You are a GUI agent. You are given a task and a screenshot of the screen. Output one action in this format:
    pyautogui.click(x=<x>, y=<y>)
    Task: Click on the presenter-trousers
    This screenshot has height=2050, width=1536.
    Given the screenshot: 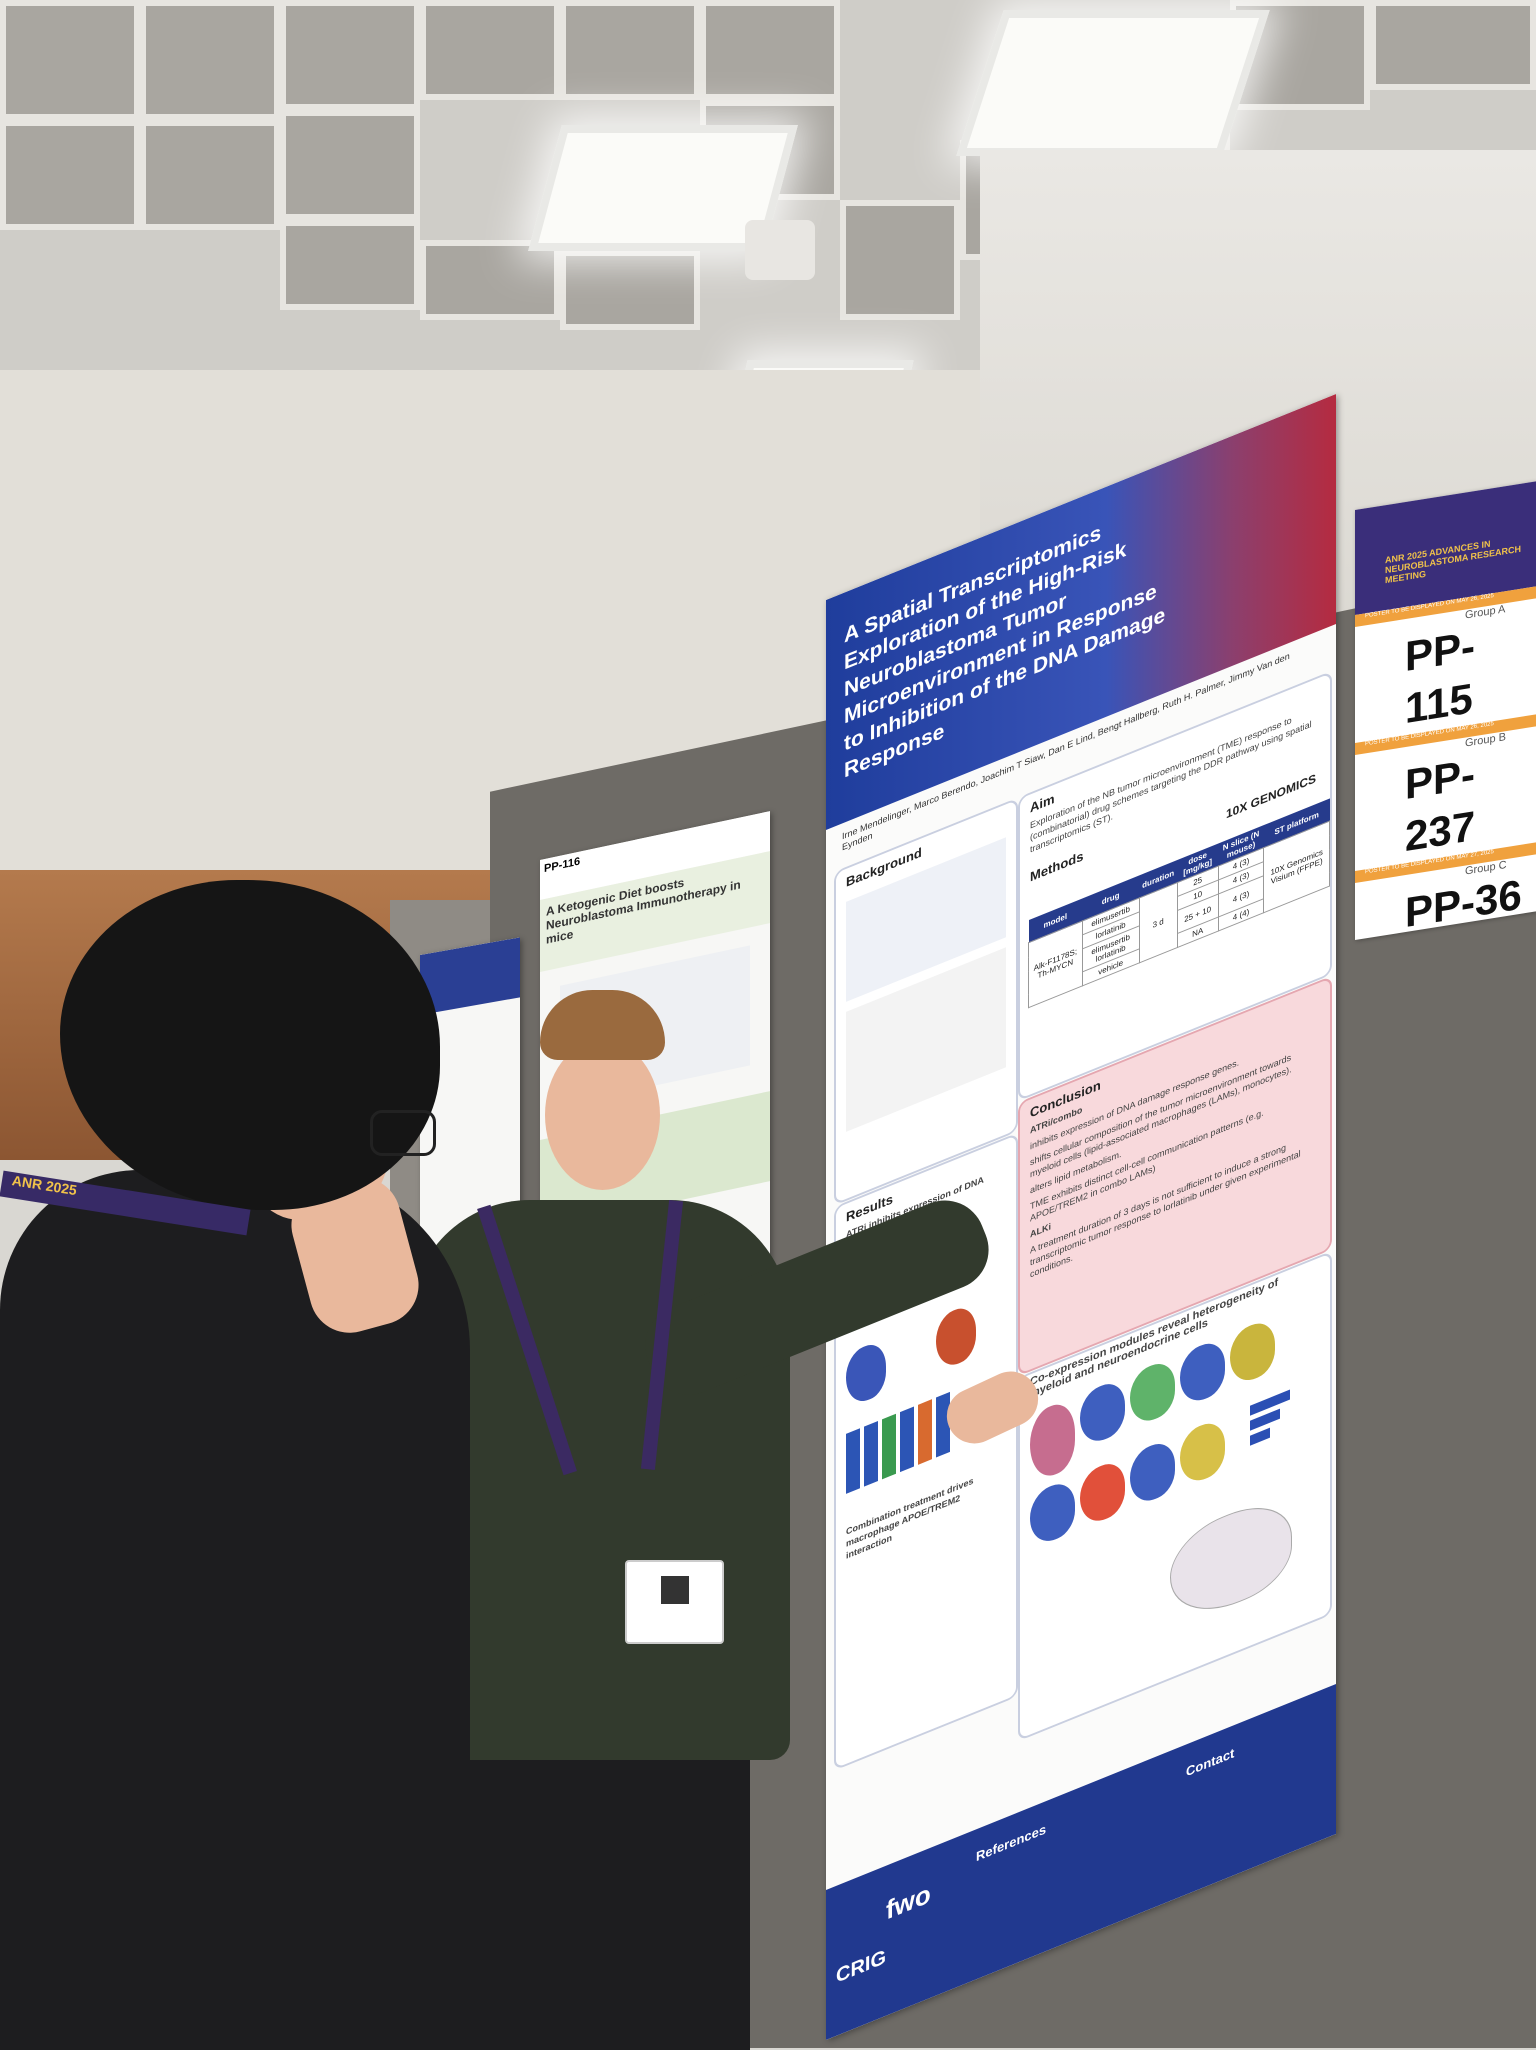 What is the action you would take?
    pyautogui.click(x=600, y=1905)
    